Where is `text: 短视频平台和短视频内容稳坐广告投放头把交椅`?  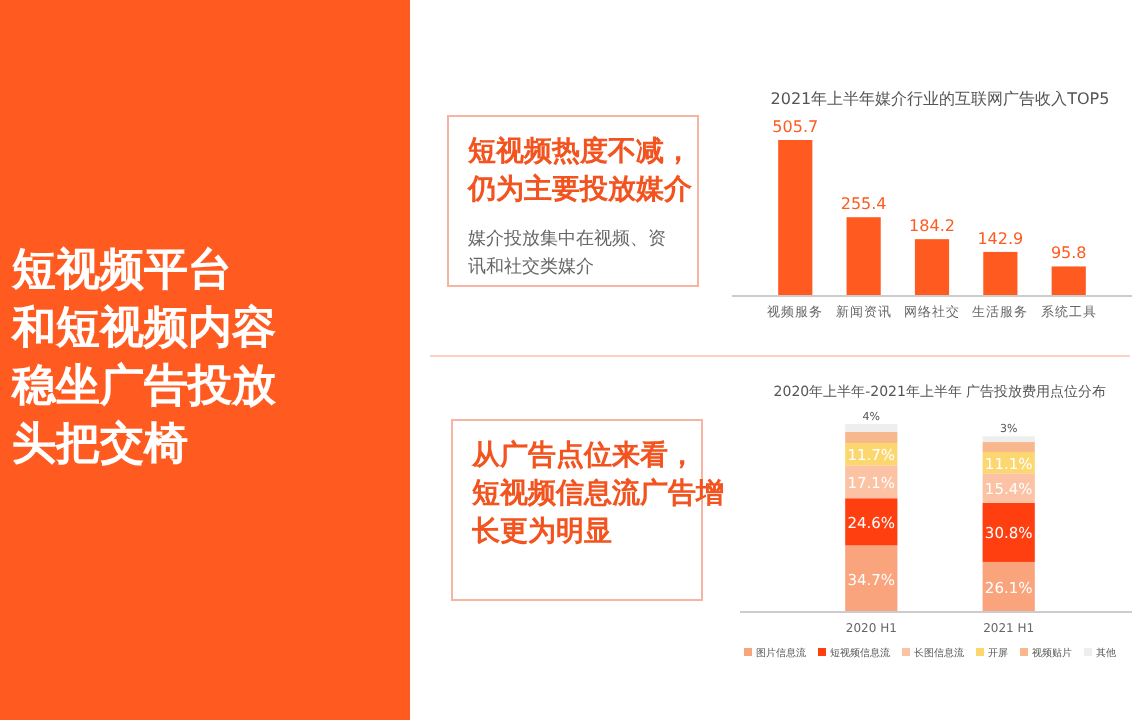 text: 短视频平台和短视频内容稳坐广告投放头把交椅 is located at coordinates (144, 358).